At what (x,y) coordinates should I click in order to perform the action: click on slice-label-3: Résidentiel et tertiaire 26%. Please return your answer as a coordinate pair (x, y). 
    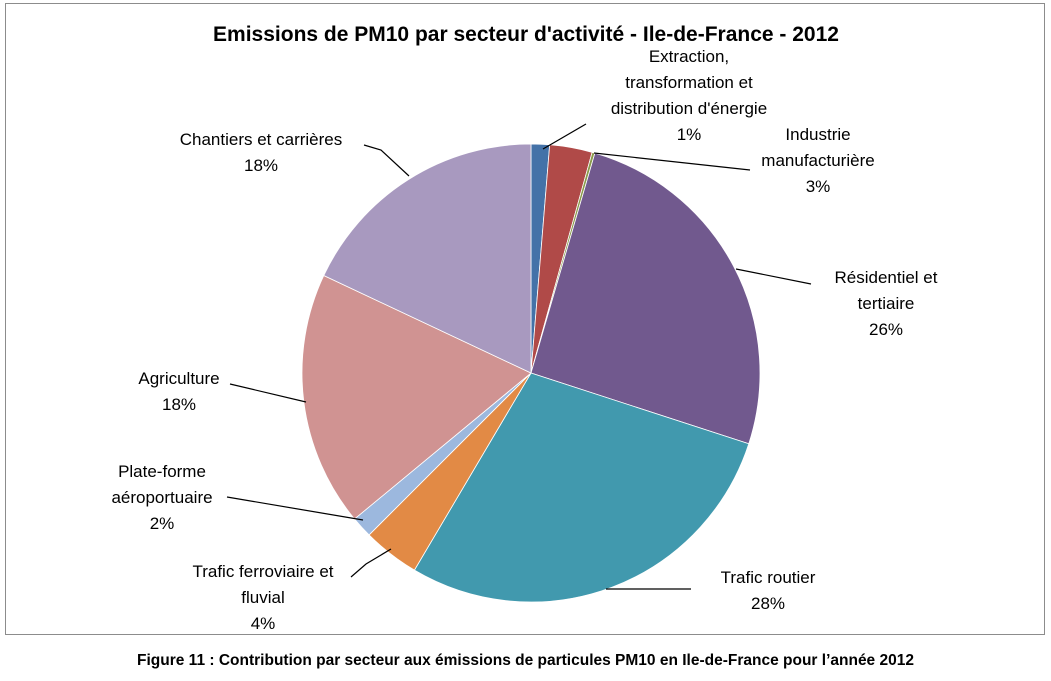
    Looking at the image, I should click on (885, 303).